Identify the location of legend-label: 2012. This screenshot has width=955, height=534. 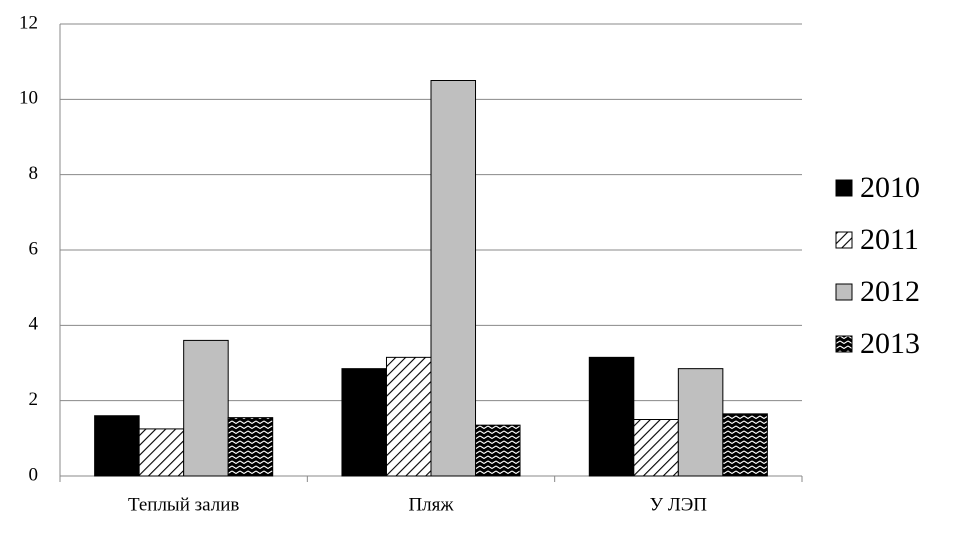
(890, 291).